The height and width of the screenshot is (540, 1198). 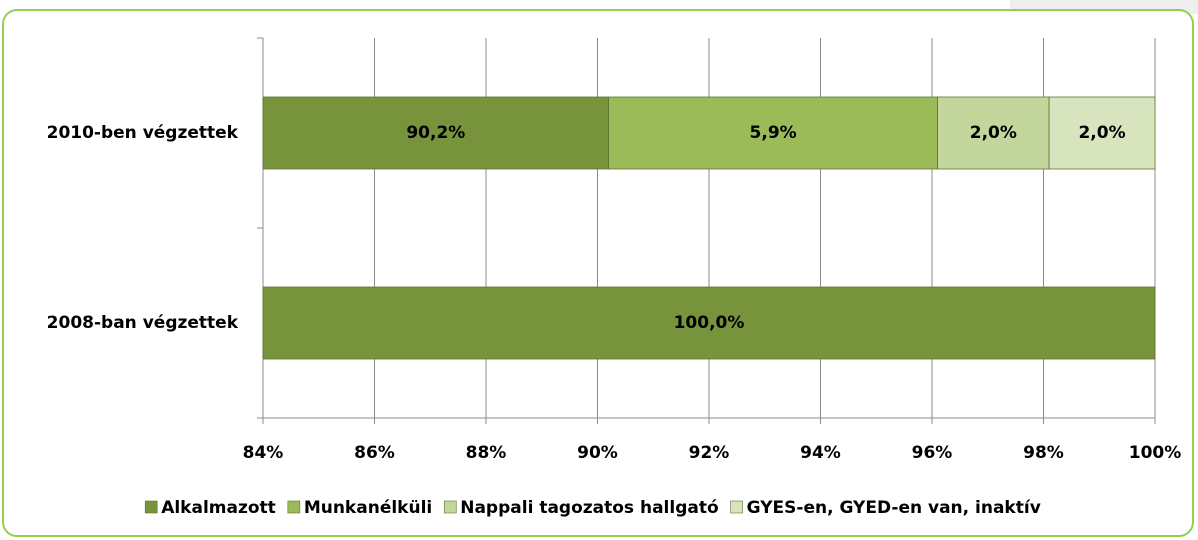 What do you see at coordinates (374, 453) in the screenshot?
I see `x-tick-label: 86%` at bounding box center [374, 453].